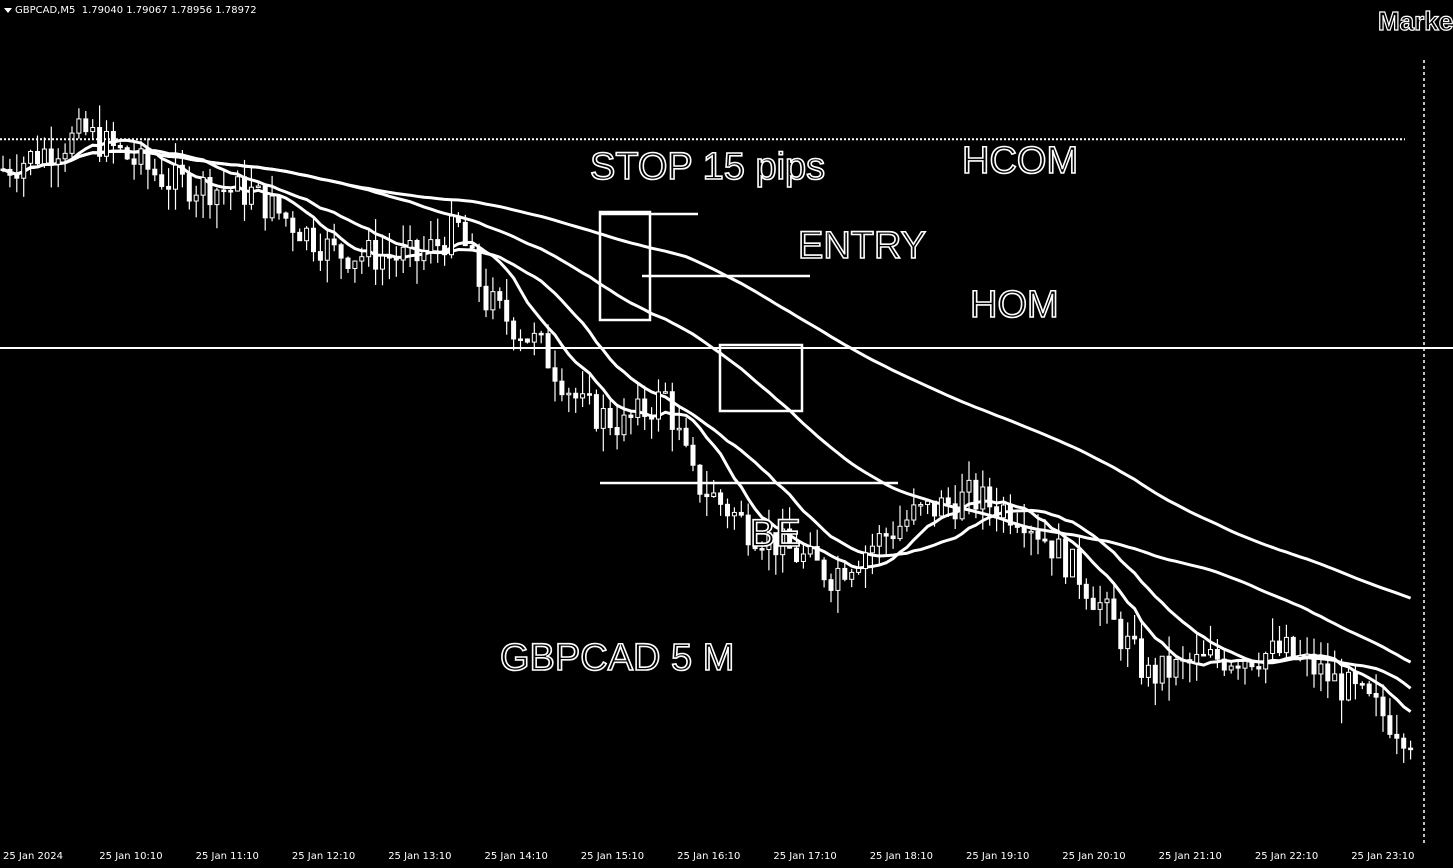  What do you see at coordinates (775, 534) in the screenshot?
I see `annotation-be: BE` at bounding box center [775, 534].